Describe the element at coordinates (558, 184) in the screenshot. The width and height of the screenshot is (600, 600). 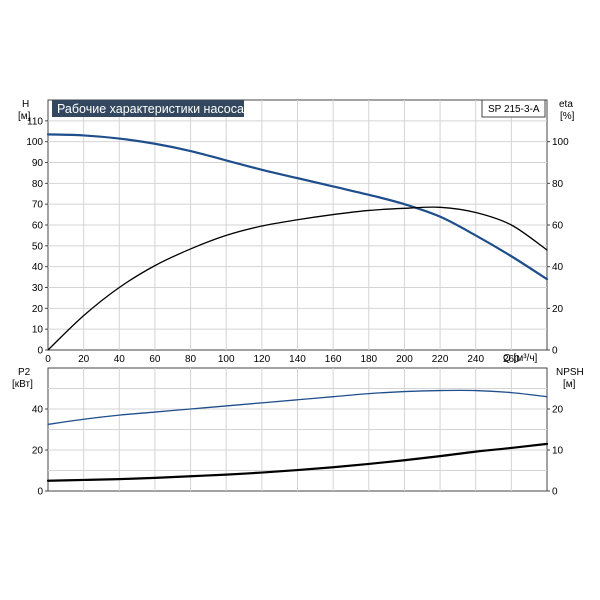
I see `tick-label-right: 80` at that location.